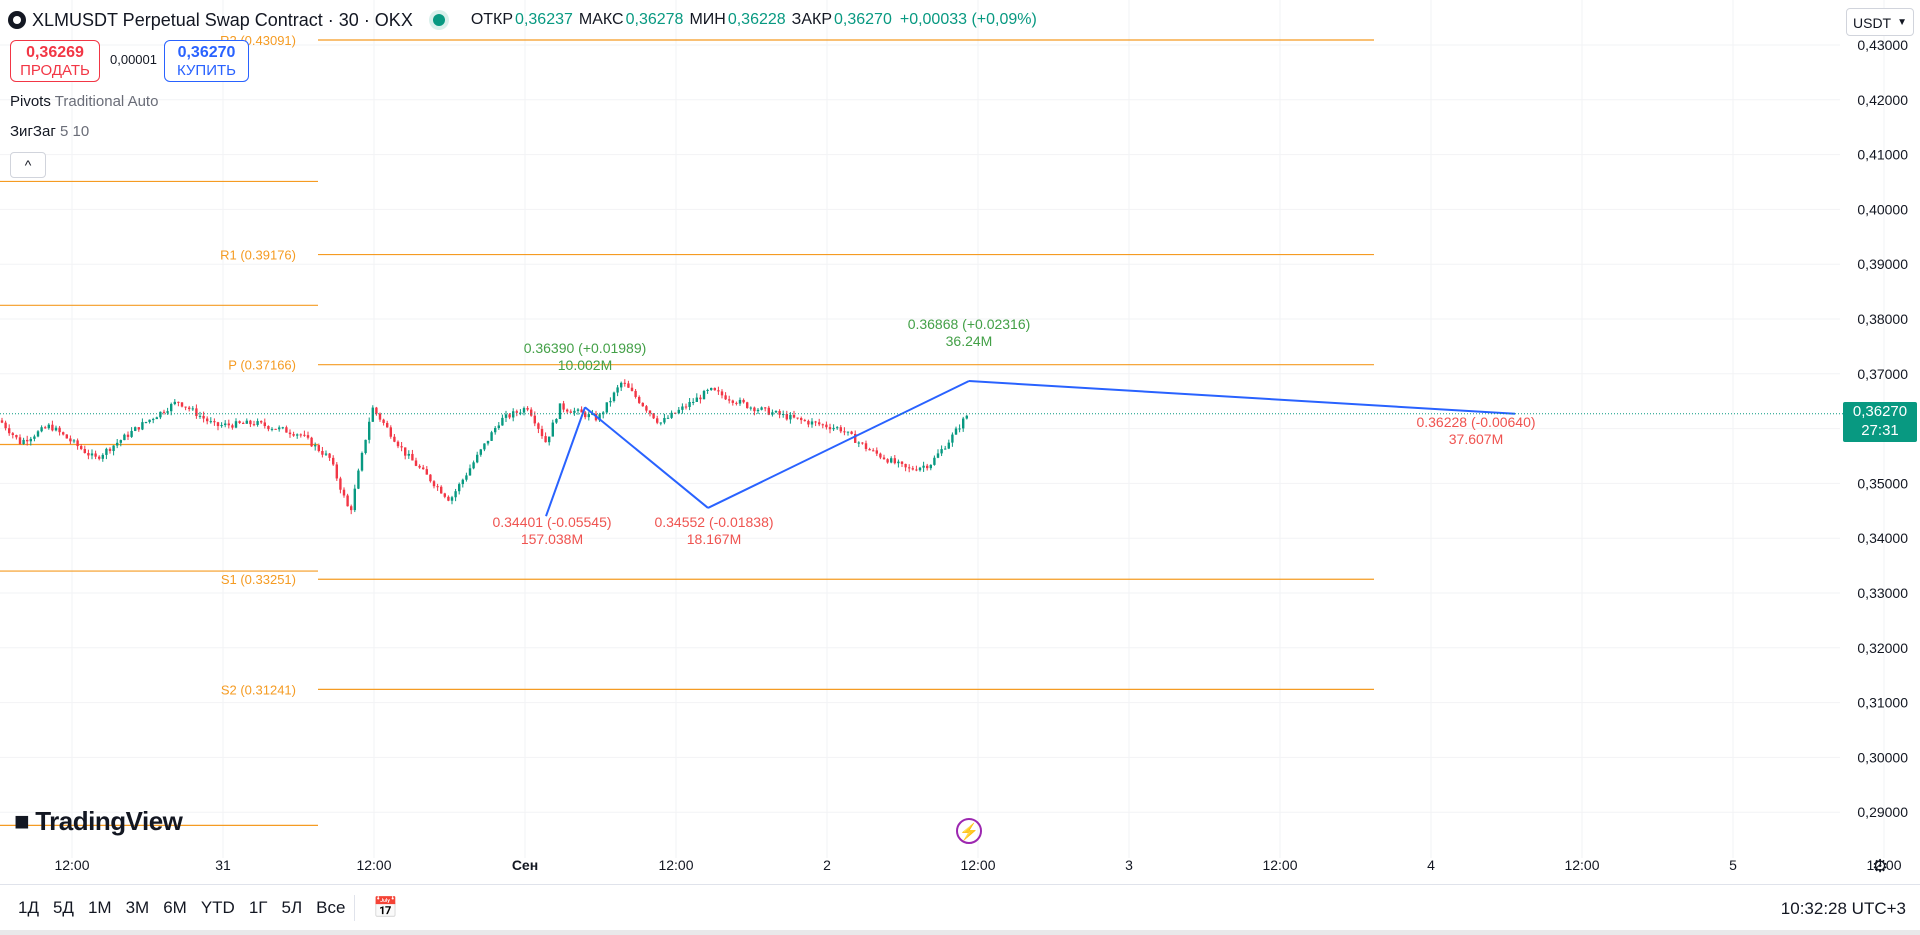 The height and width of the screenshot is (935, 1920). I want to click on low-value: 0,36228, so click(756, 19).